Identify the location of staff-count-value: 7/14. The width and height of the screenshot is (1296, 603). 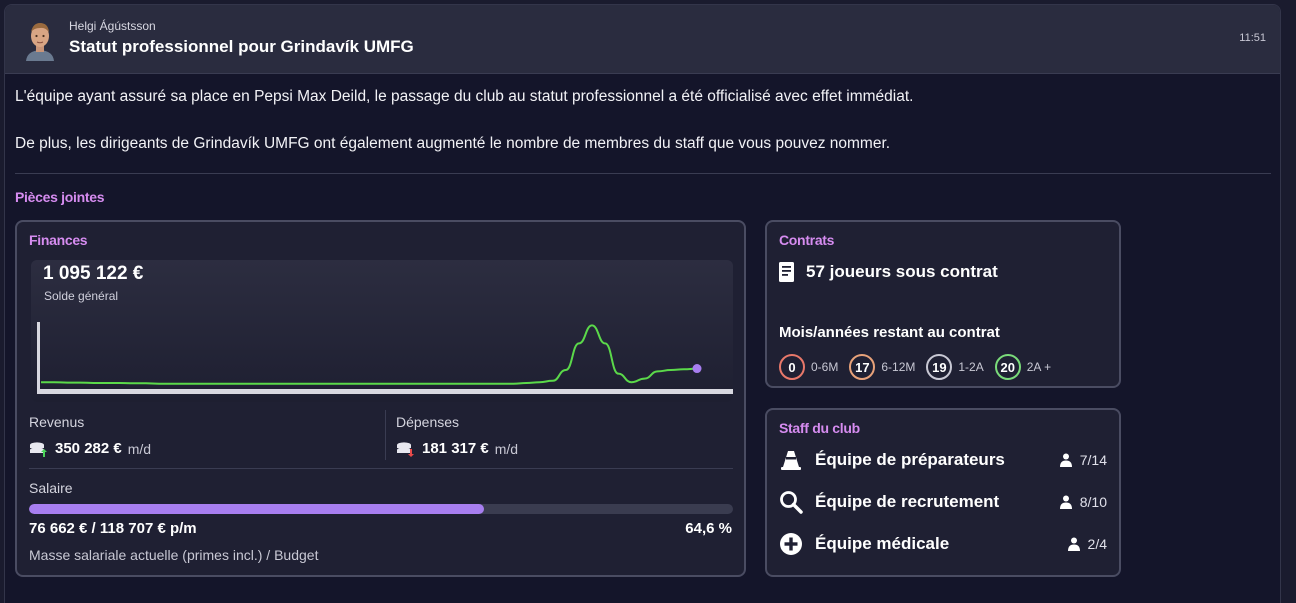
(1093, 460).